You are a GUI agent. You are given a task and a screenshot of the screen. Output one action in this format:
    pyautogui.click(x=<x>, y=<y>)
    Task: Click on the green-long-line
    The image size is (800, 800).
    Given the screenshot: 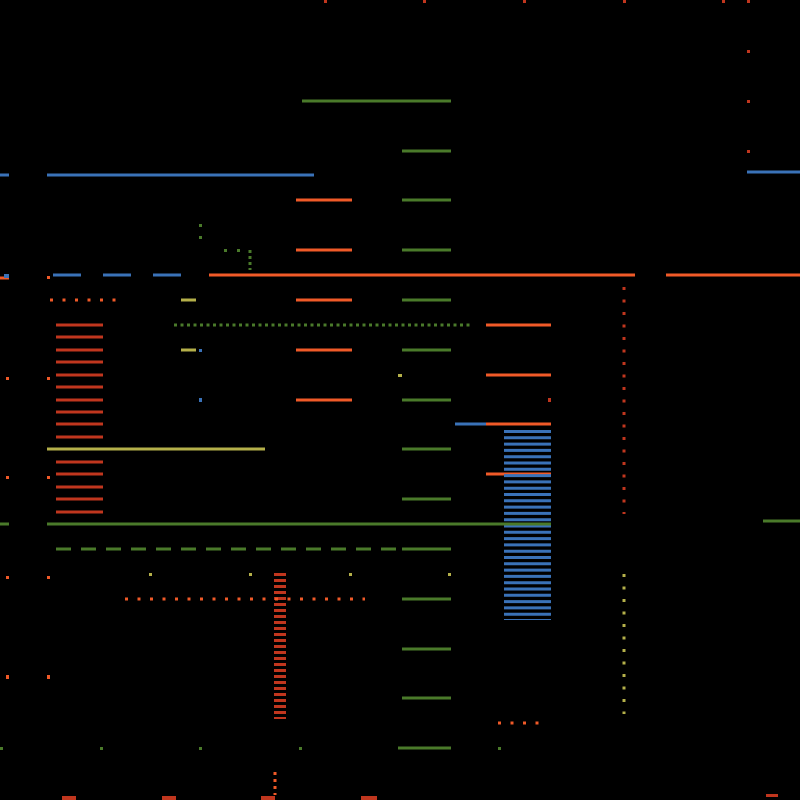 What is the action you would take?
    pyautogui.click(x=400, y=535)
    